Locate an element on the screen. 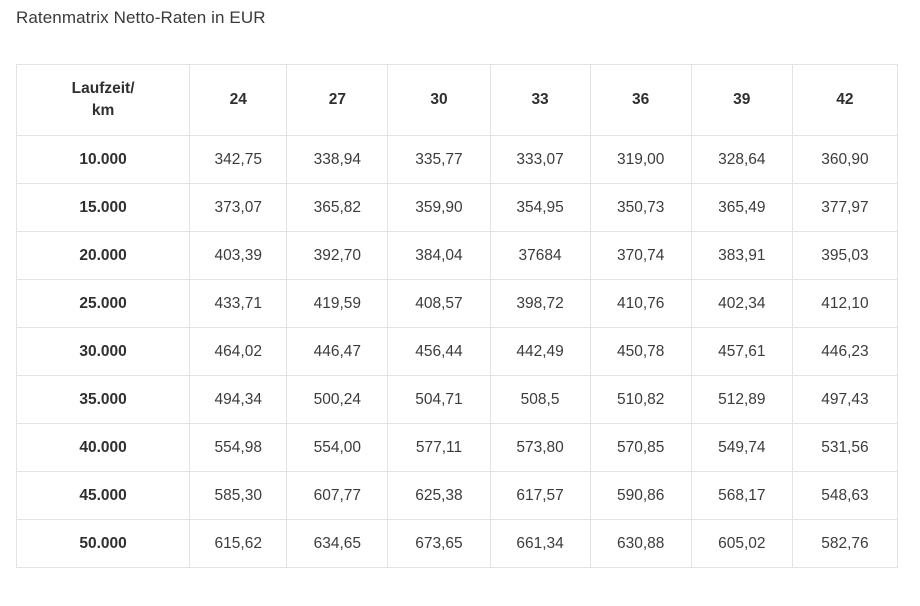 This screenshot has height=606, width=920. rate-cell: 590,86 is located at coordinates (640, 495).